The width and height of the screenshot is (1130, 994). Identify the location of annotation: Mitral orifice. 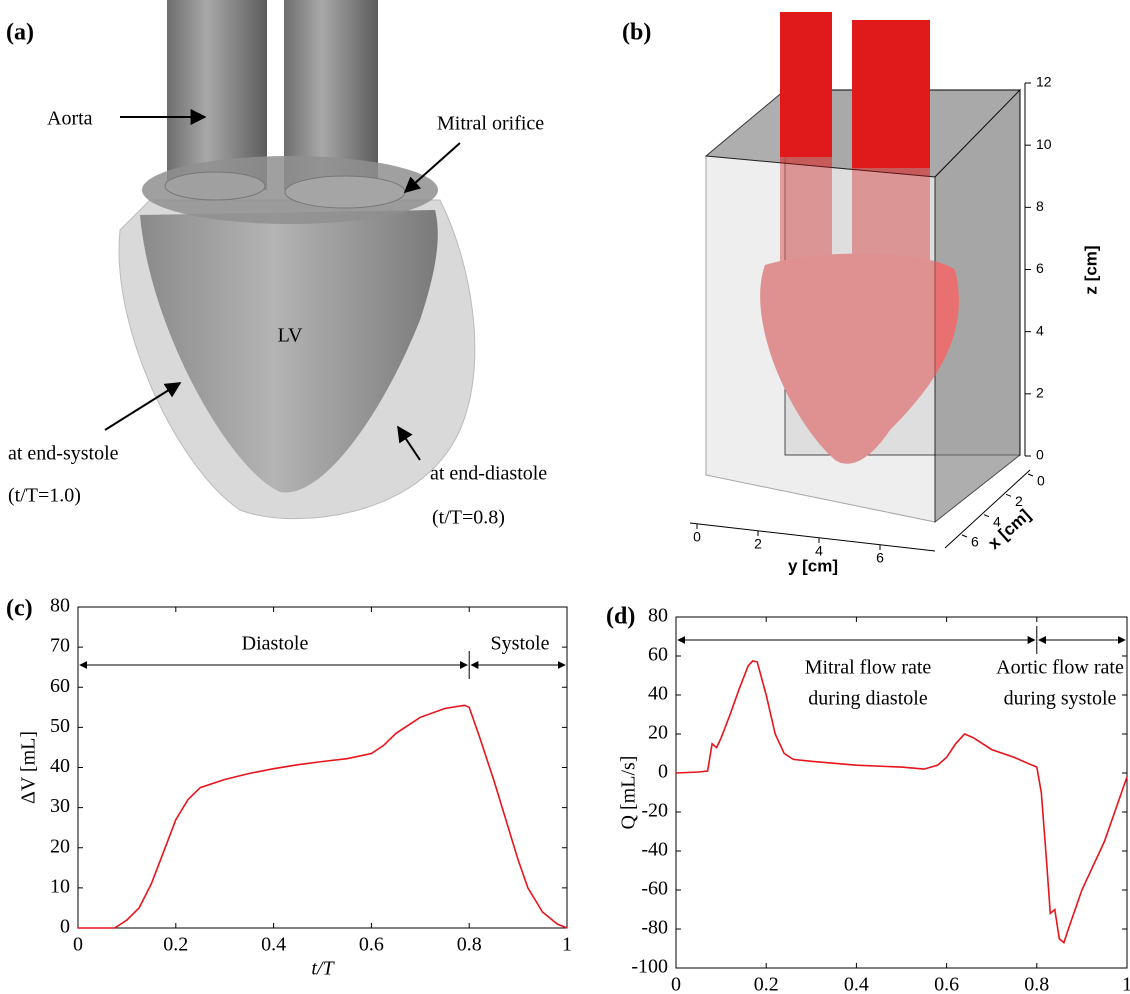
(490, 124).